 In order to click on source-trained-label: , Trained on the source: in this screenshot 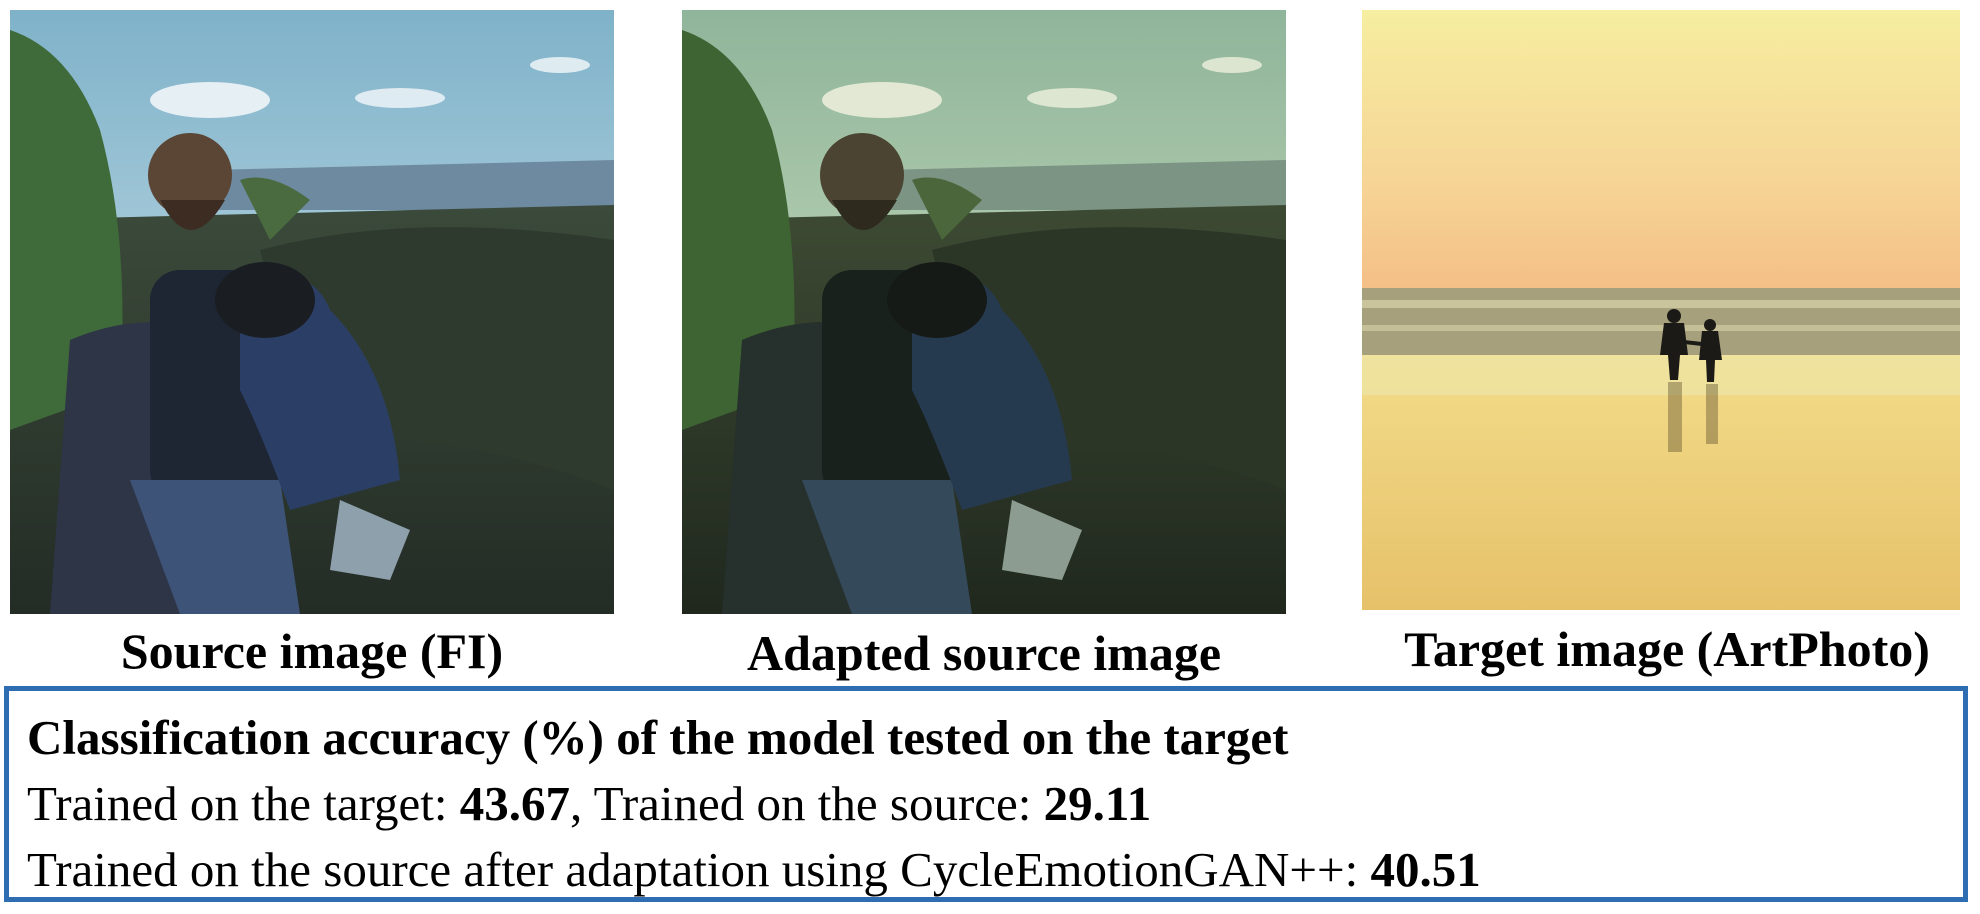, I will do `click(807, 803)`.